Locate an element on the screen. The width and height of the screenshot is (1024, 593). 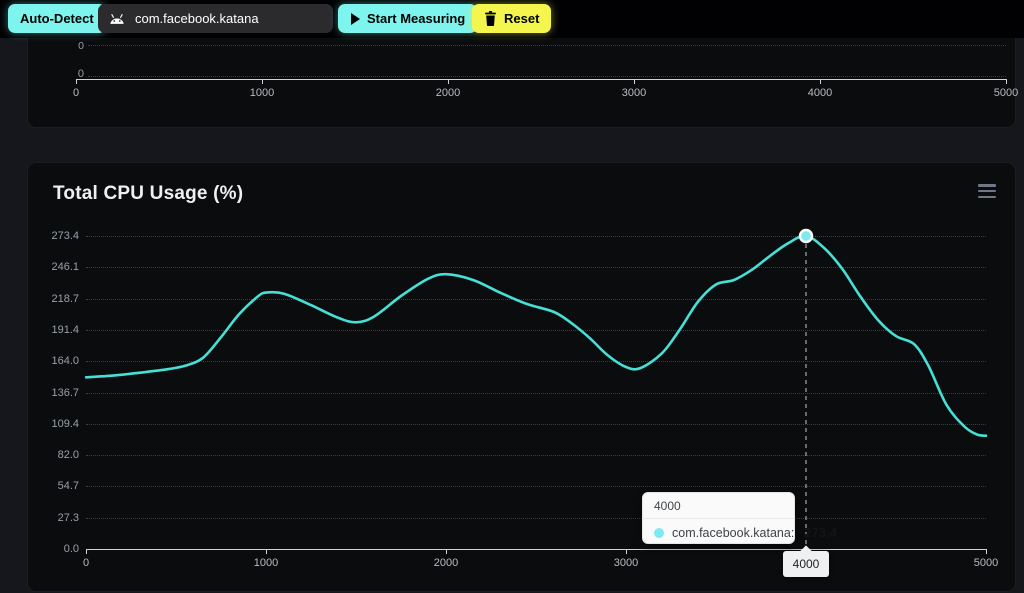
tooltip-series-label: com.facebook.katana: is located at coordinates (733, 532).